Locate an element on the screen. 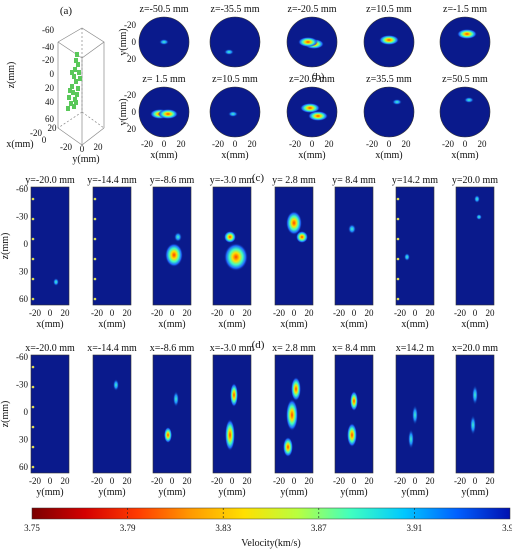 This screenshot has height=550, width=512. slice-title: z=-50.5 mm is located at coordinates (164, 9).